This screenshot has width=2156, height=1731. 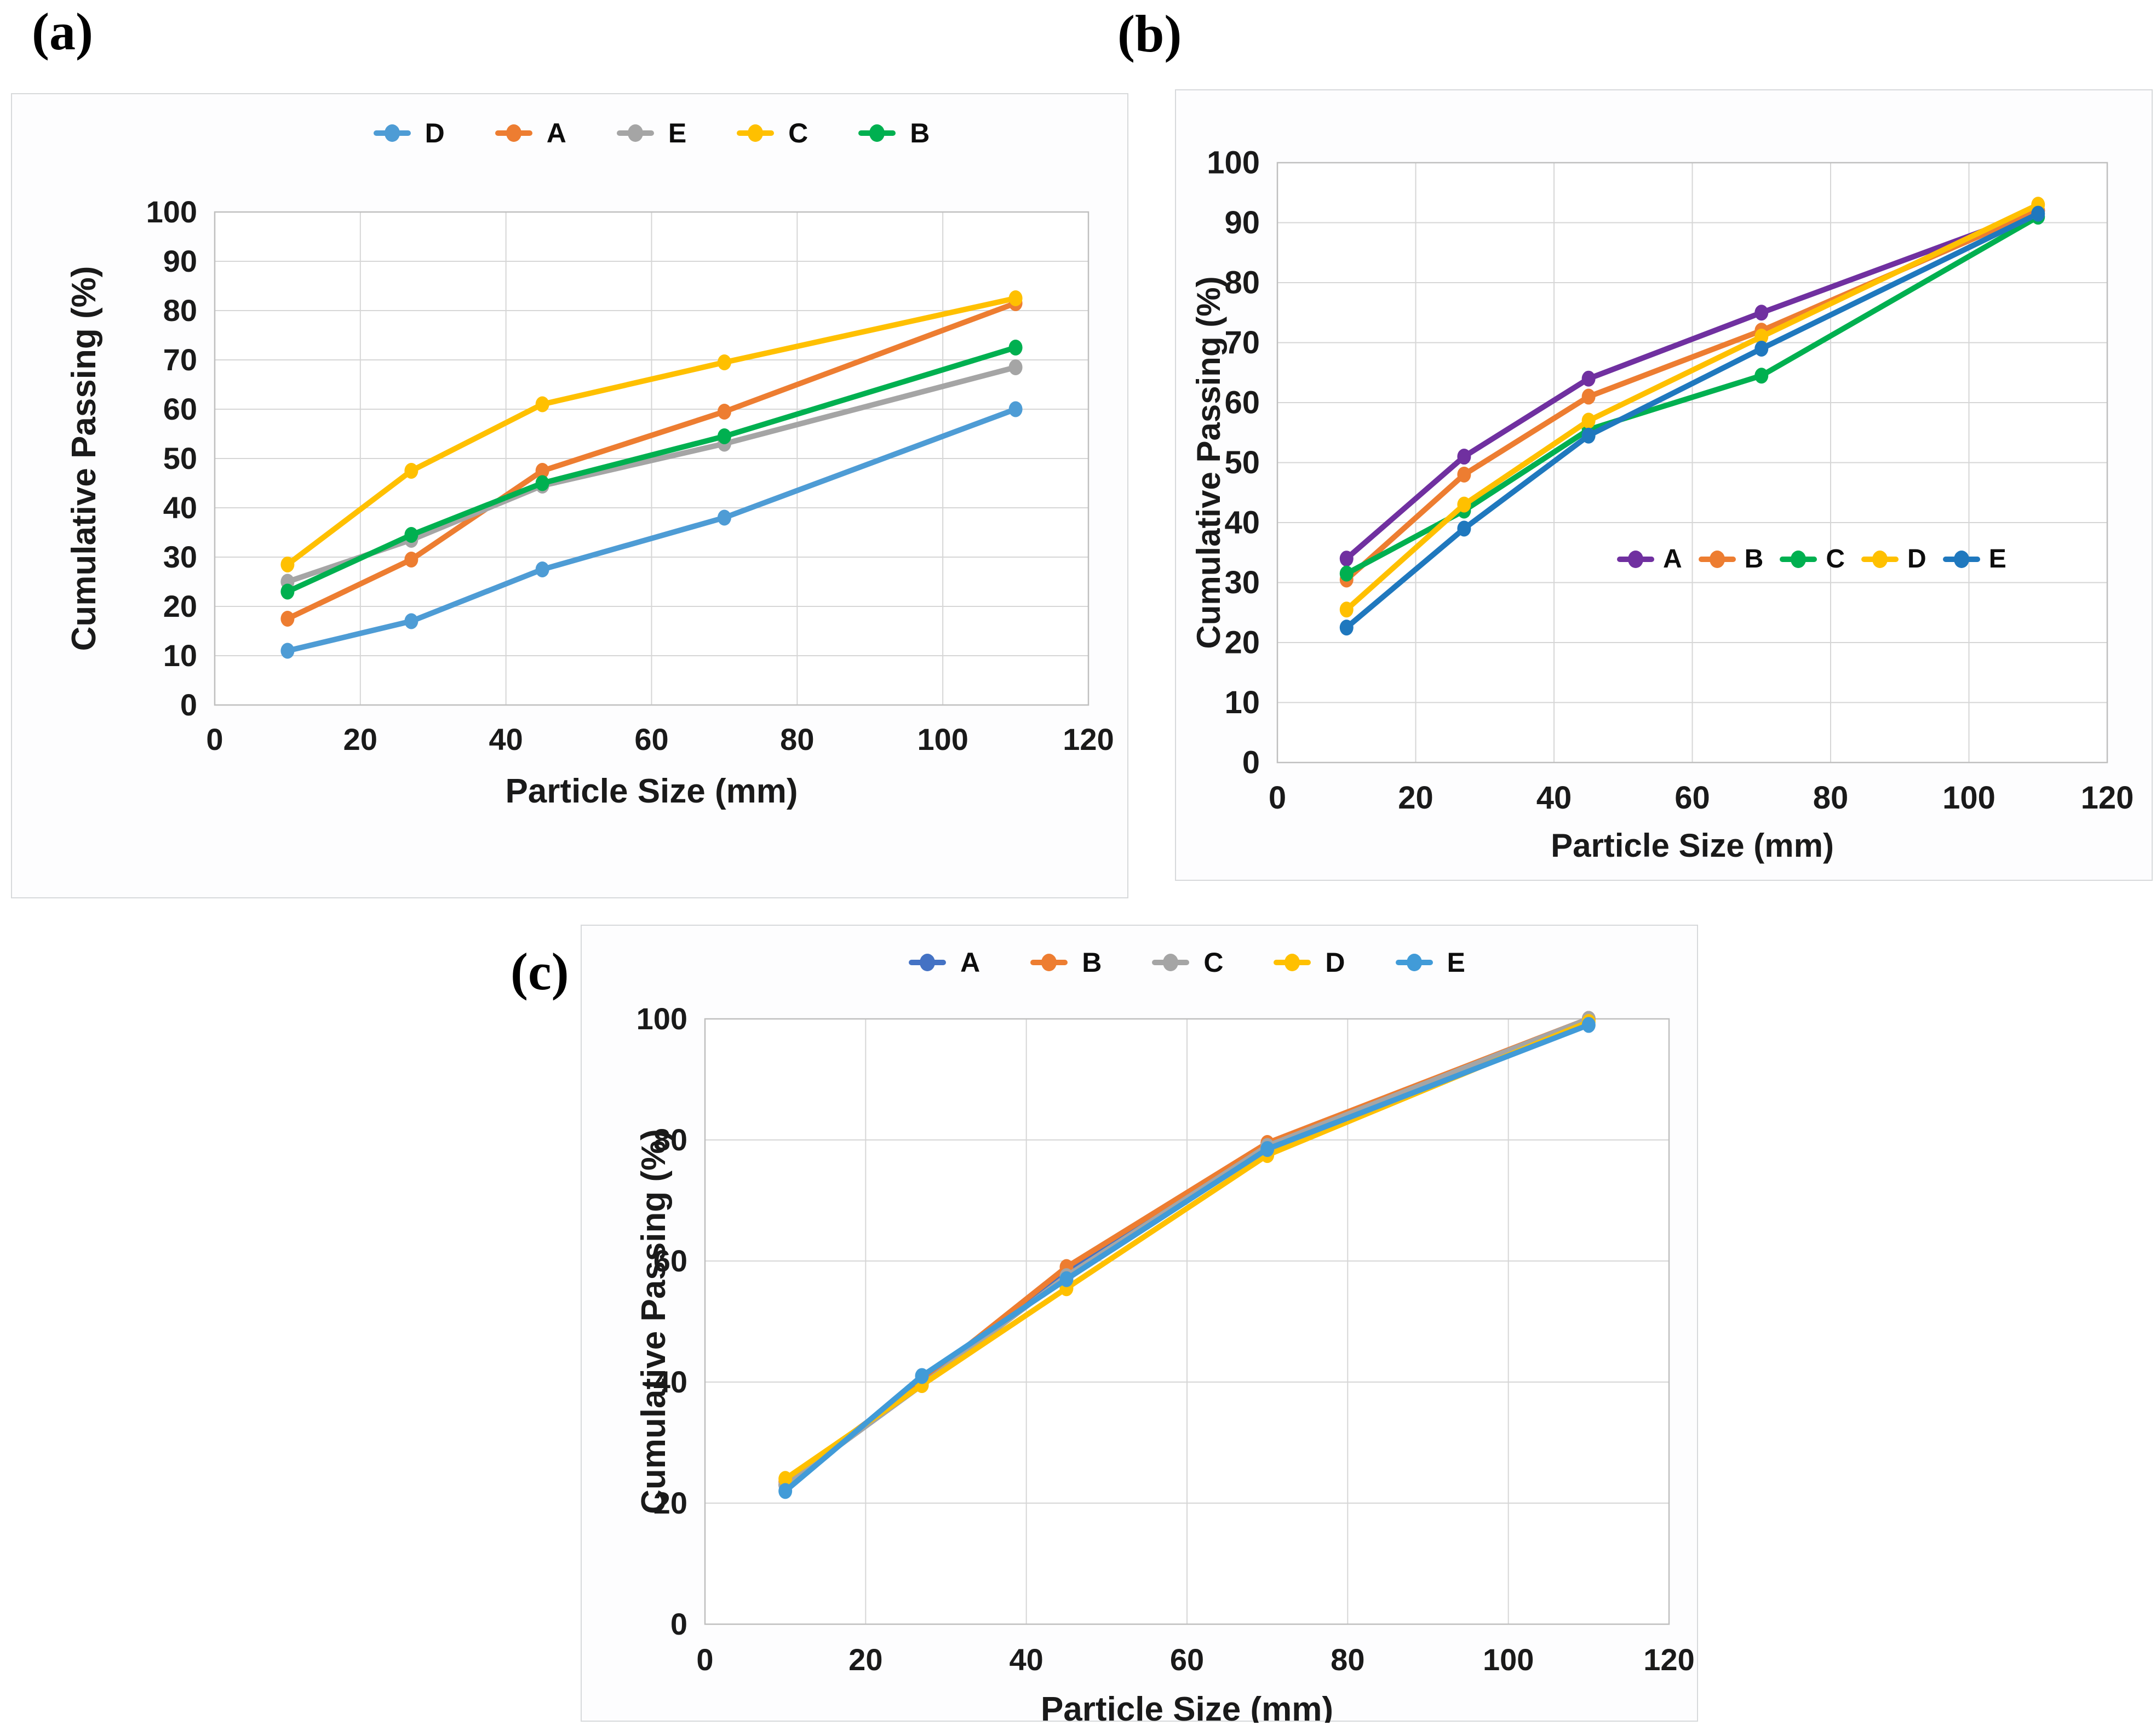 I want to click on y-tick-label-b-20: 20, so click(x=1242, y=643).